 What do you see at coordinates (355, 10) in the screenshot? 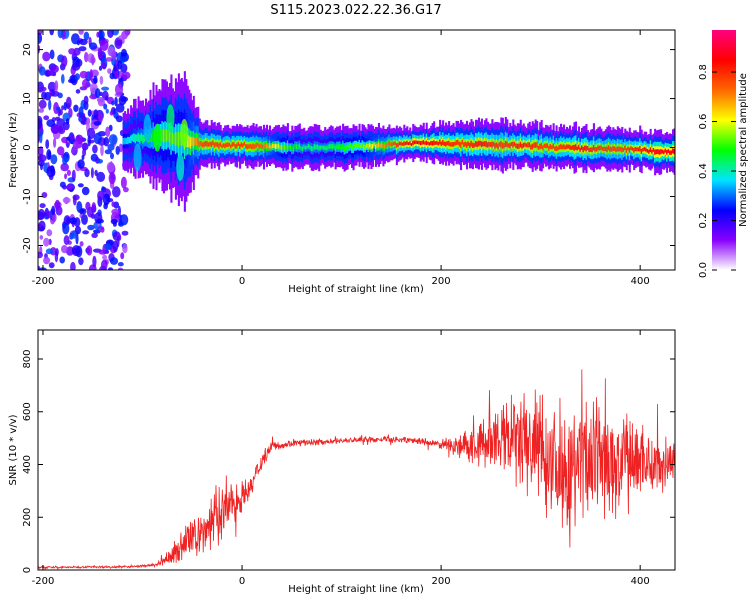
I see `figure-title: S115.2023.022.22.36.G17` at bounding box center [355, 10].